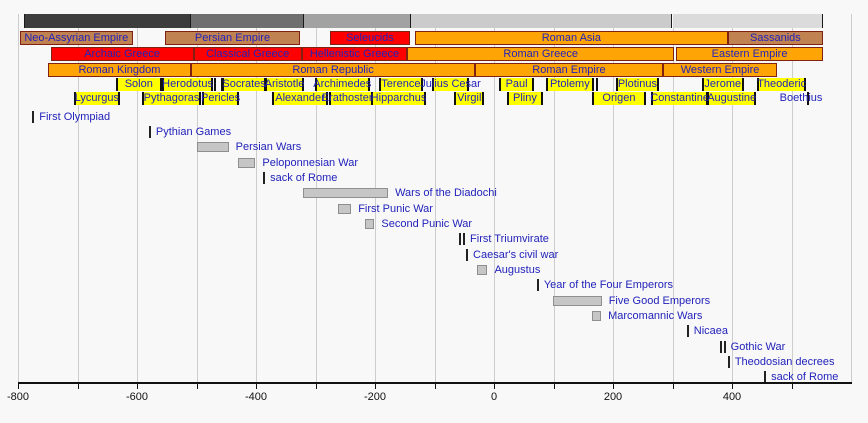  What do you see at coordinates (659, 300) in the screenshot?
I see `event-label-five-good-emperors: Five Good Emperors` at bounding box center [659, 300].